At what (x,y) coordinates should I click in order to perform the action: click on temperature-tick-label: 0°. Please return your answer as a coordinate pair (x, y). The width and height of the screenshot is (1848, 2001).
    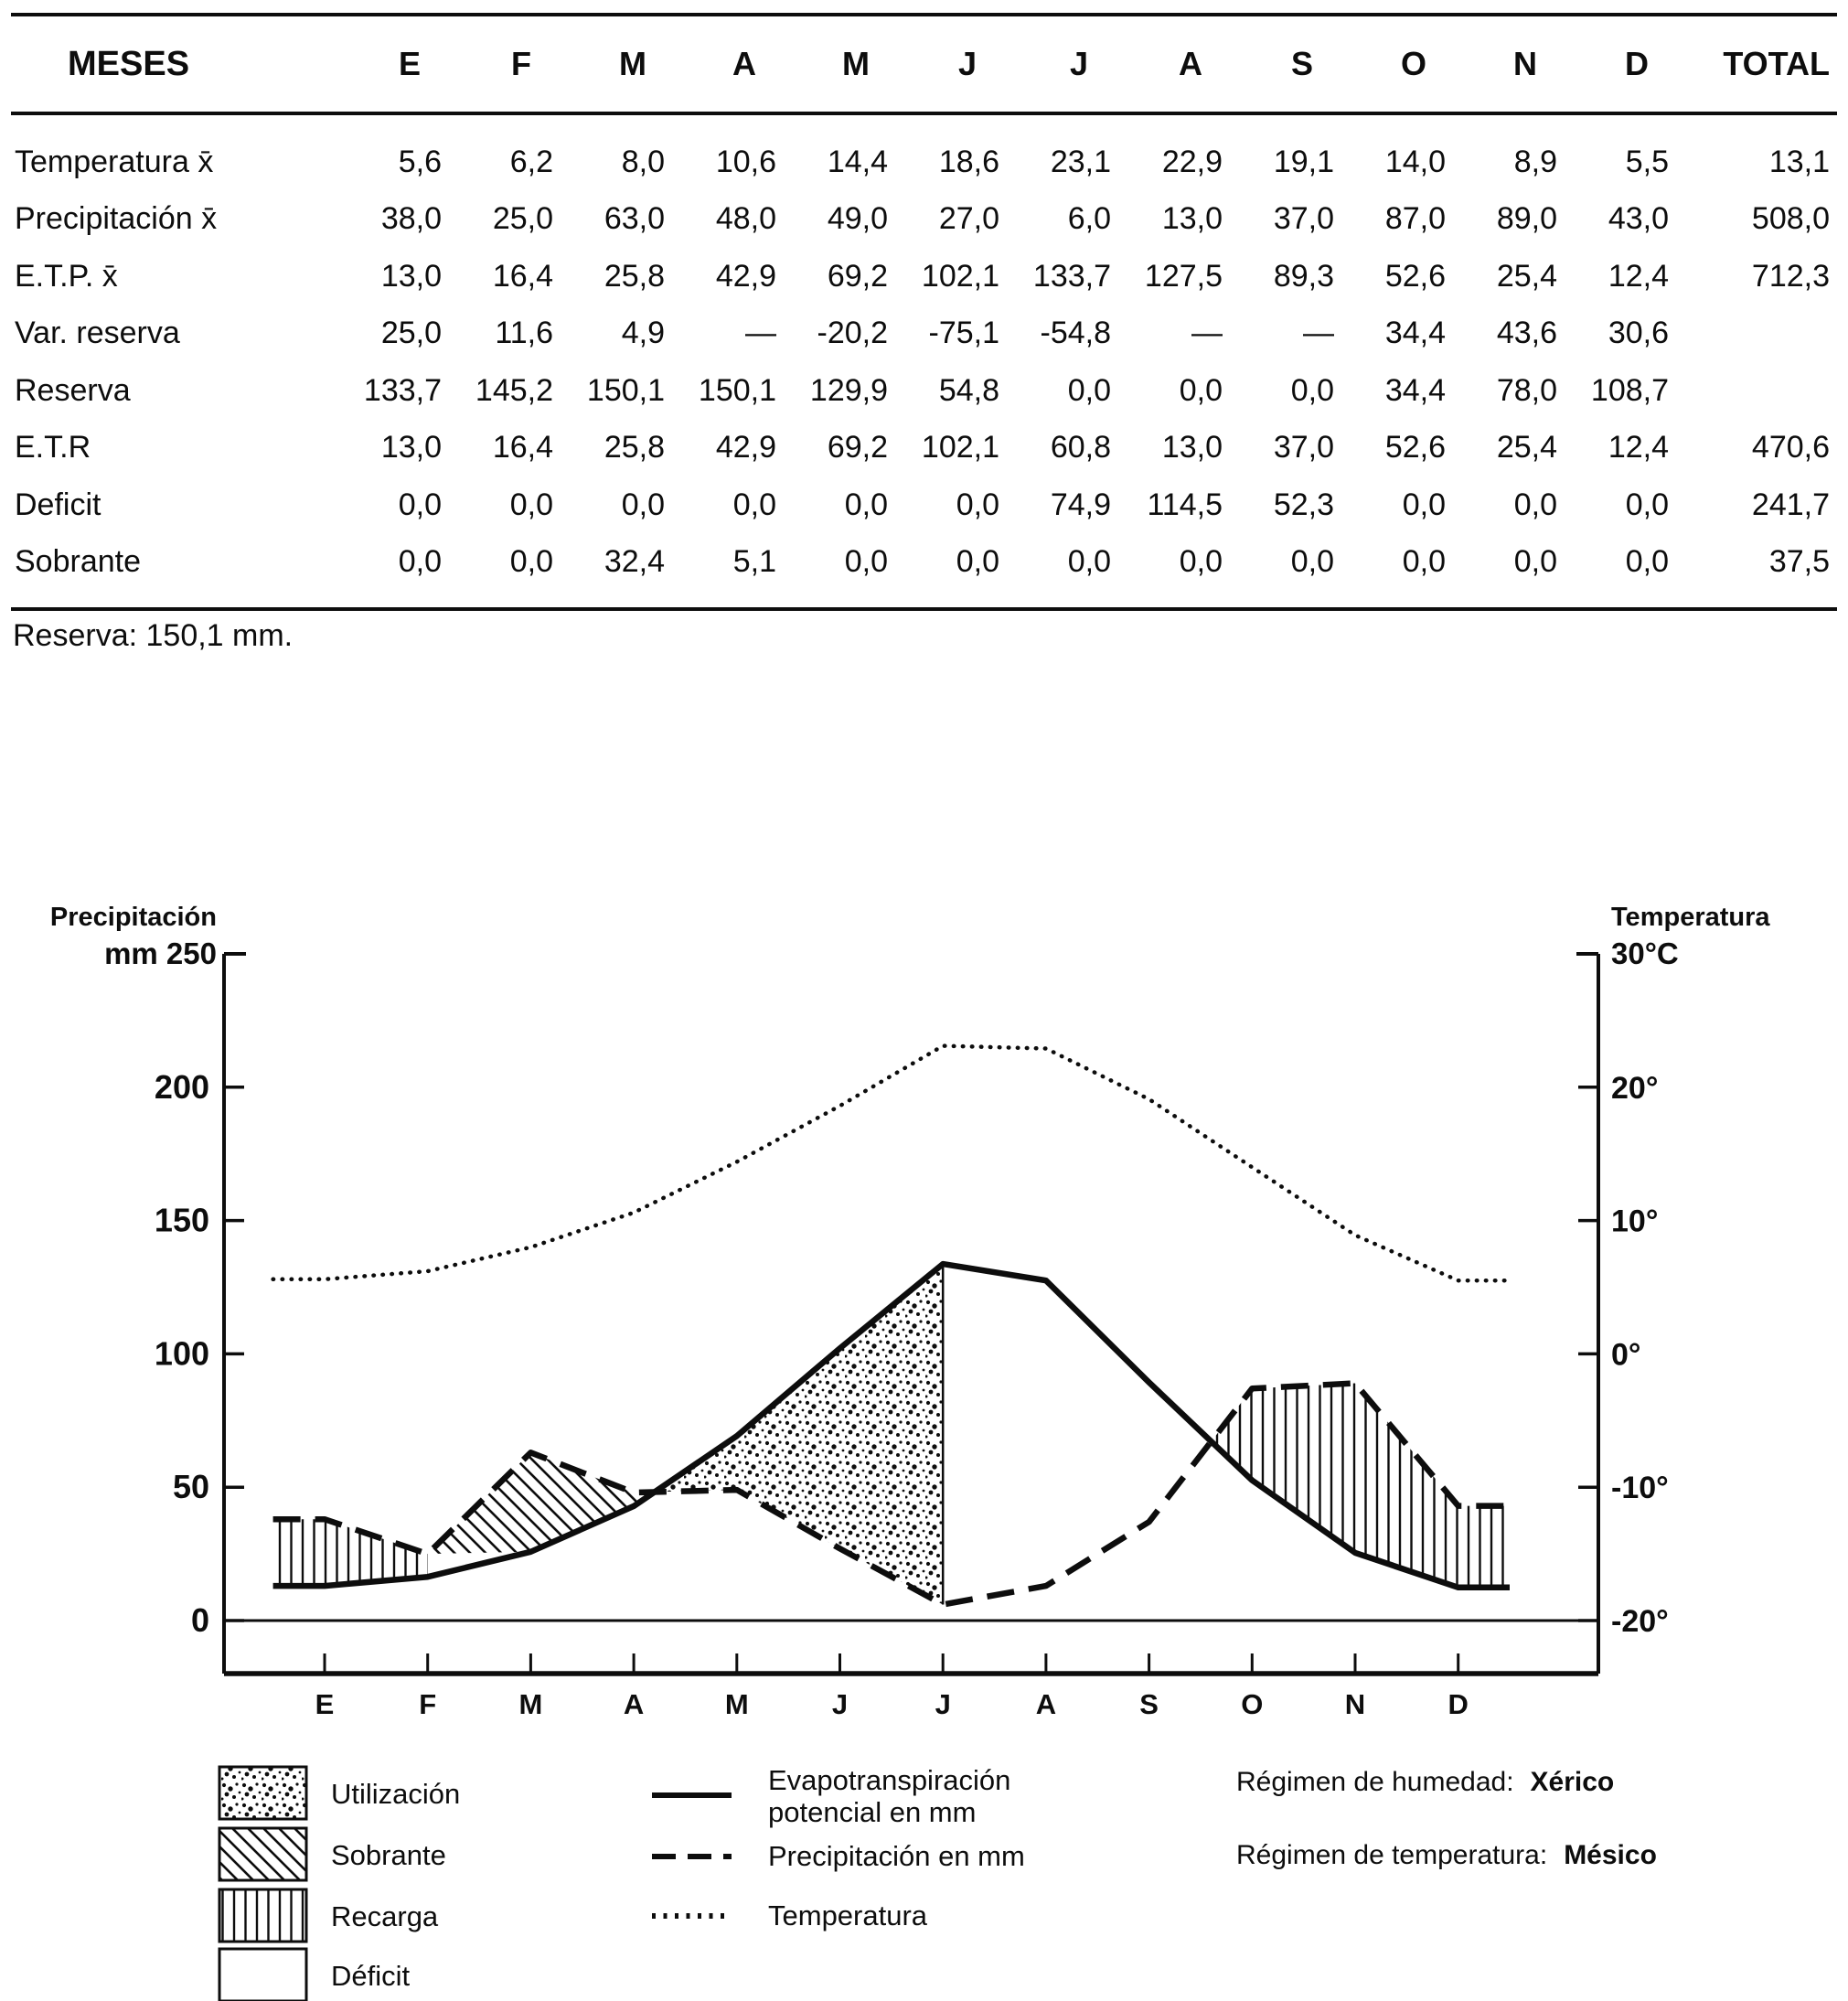
    Looking at the image, I should click on (1626, 1354).